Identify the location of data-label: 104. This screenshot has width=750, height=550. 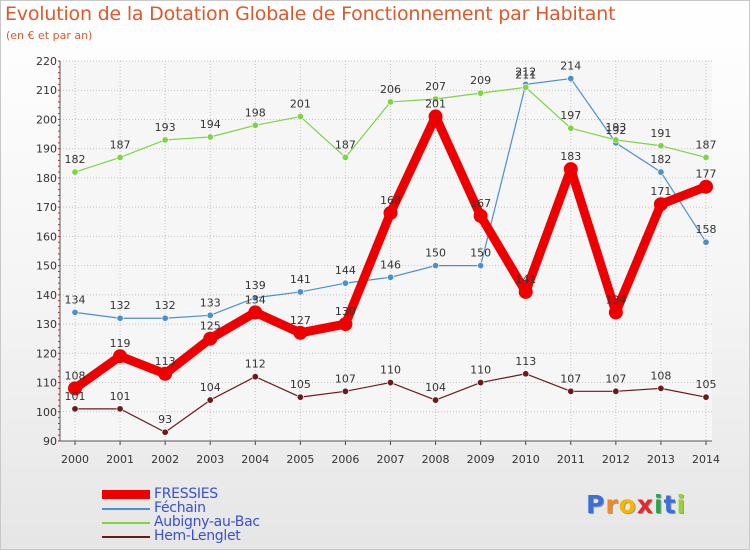
(210, 387).